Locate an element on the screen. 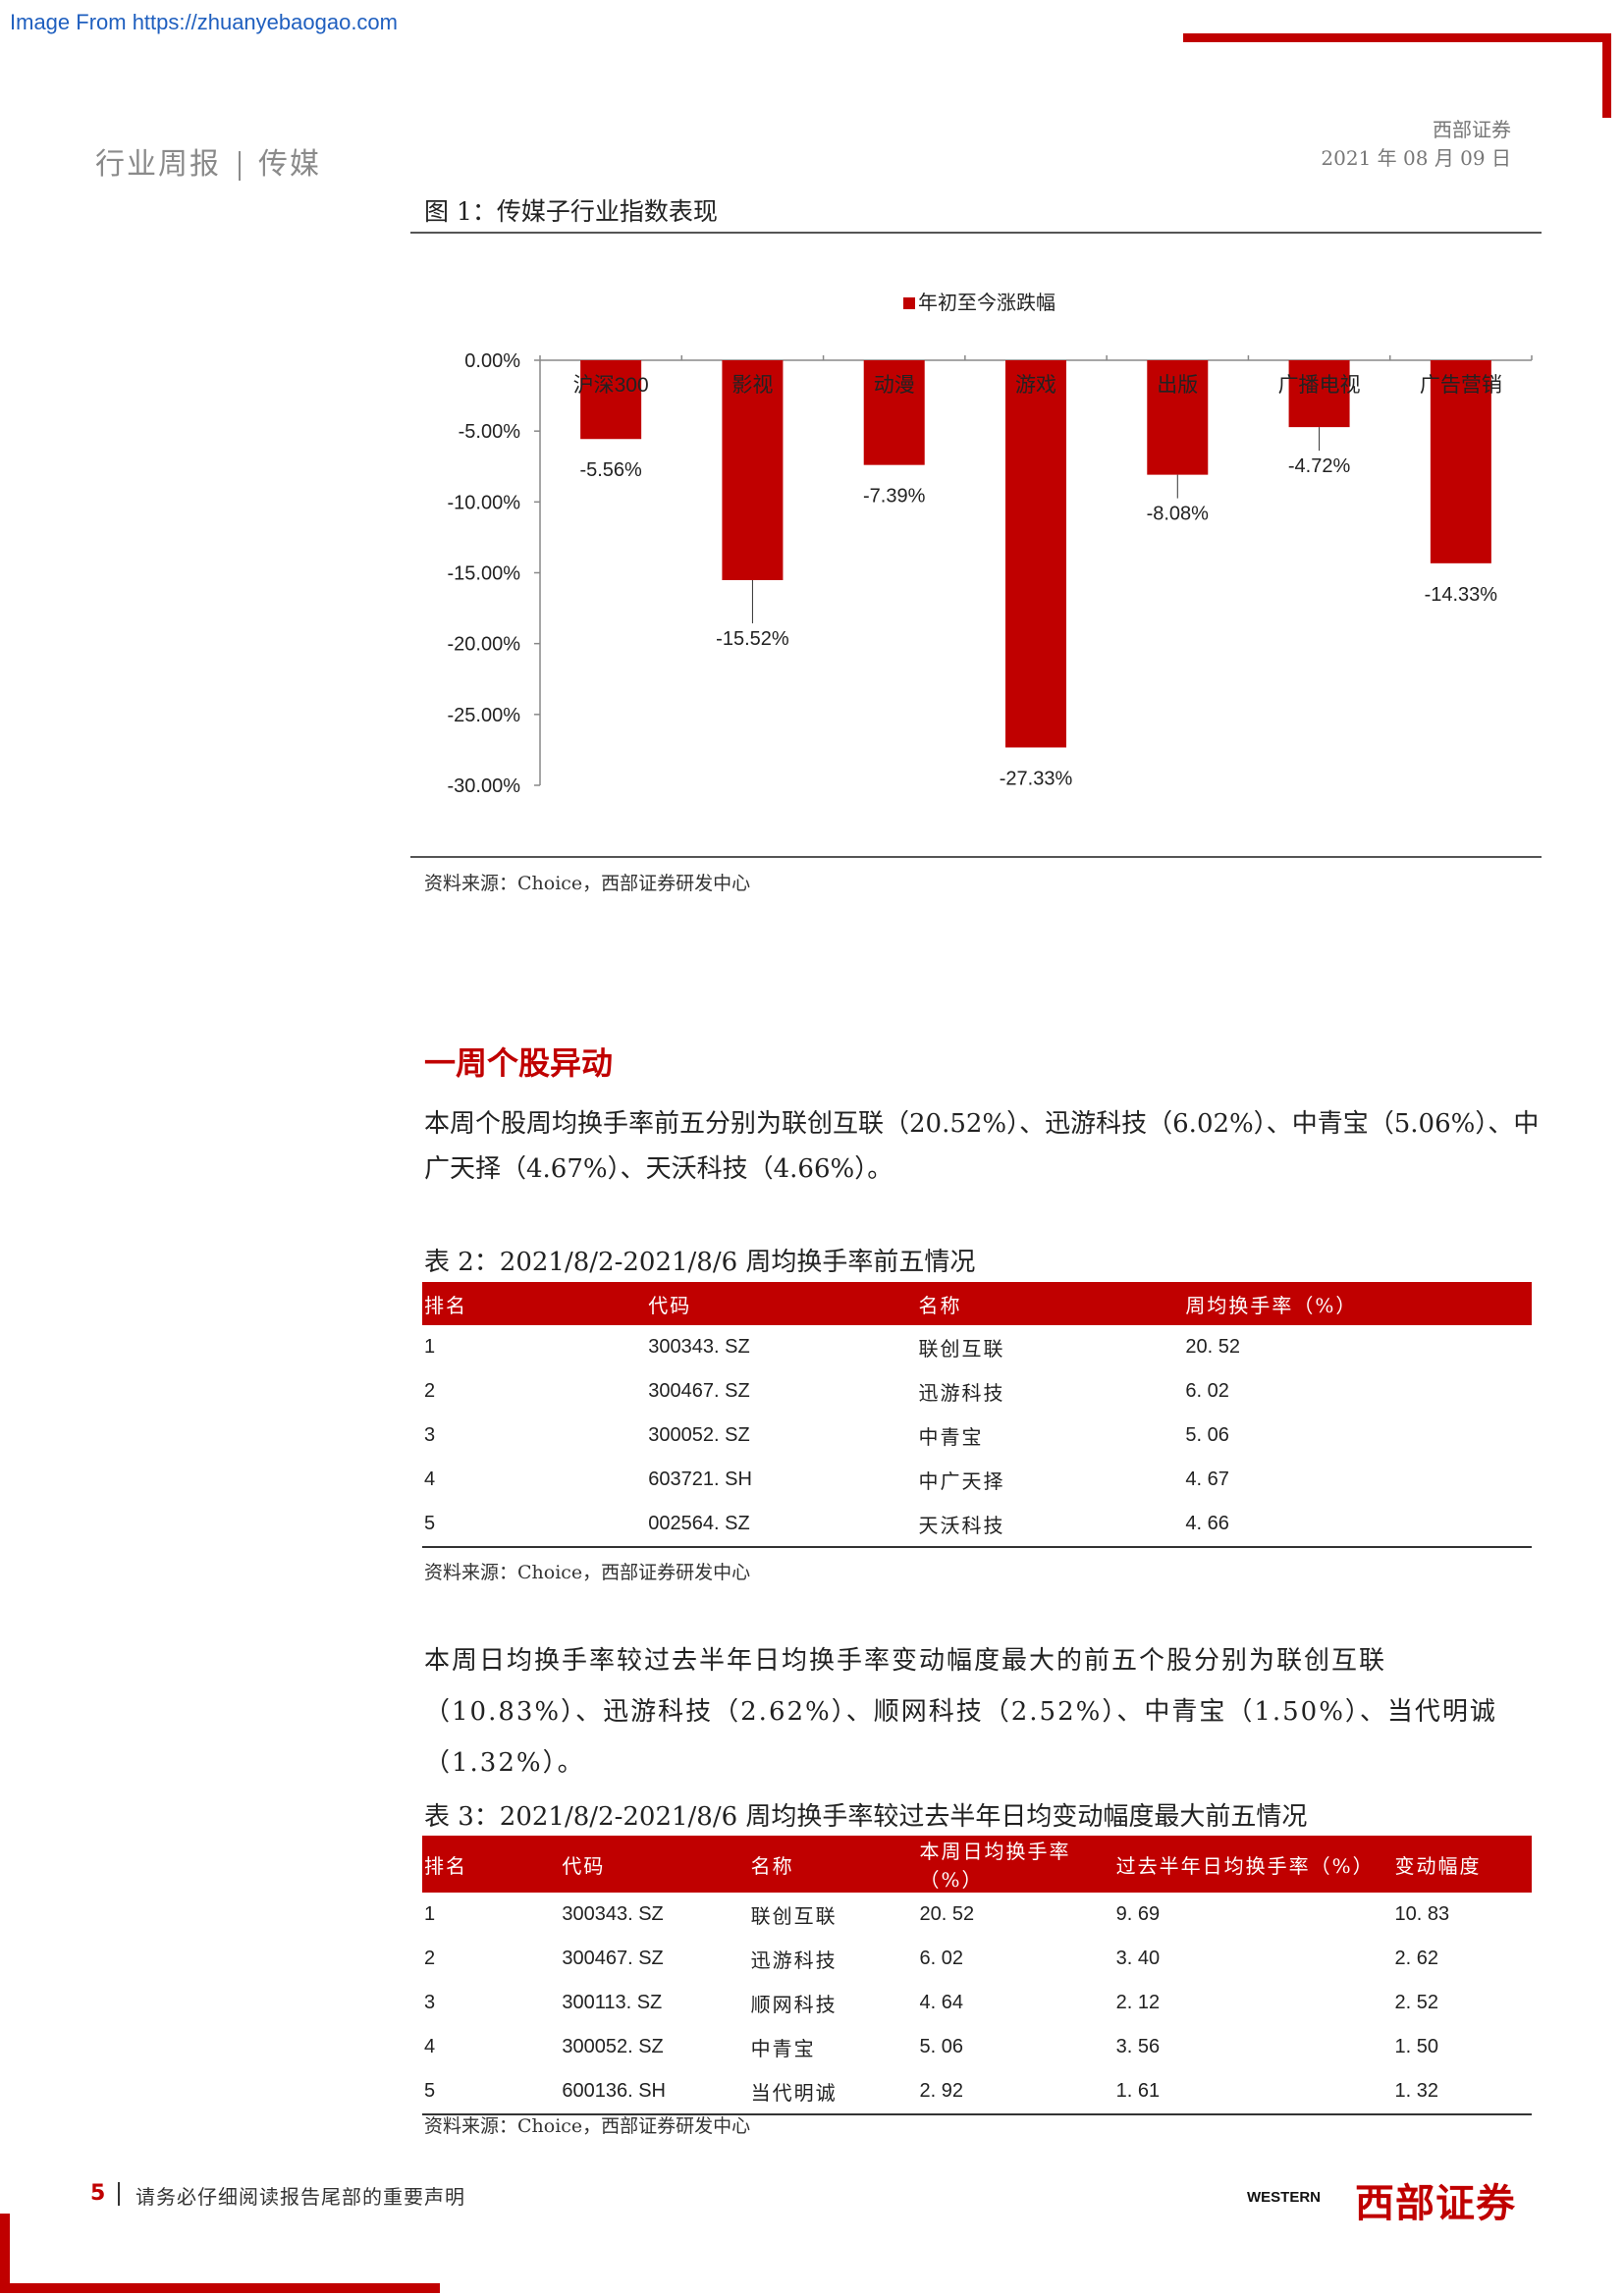 This screenshot has height=2296, width=1624. table-row: 5 600136. SH 当代明诚 2. 92 1. 61 1. 32 is located at coordinates (977, 2092).